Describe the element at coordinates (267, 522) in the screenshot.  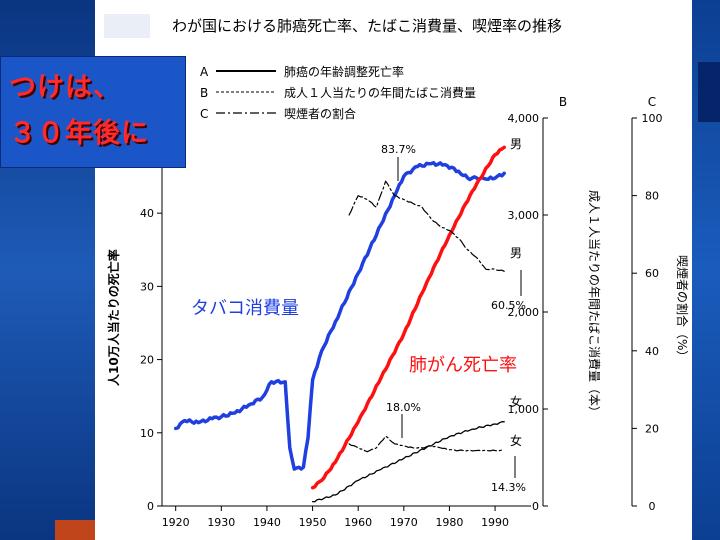
I see `x-tick-label: 1940` at that location.